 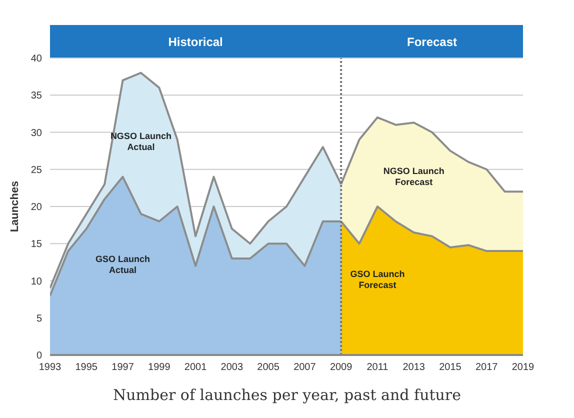 I want to click on x-tick-label: 2013, so click(x=414, y=368).